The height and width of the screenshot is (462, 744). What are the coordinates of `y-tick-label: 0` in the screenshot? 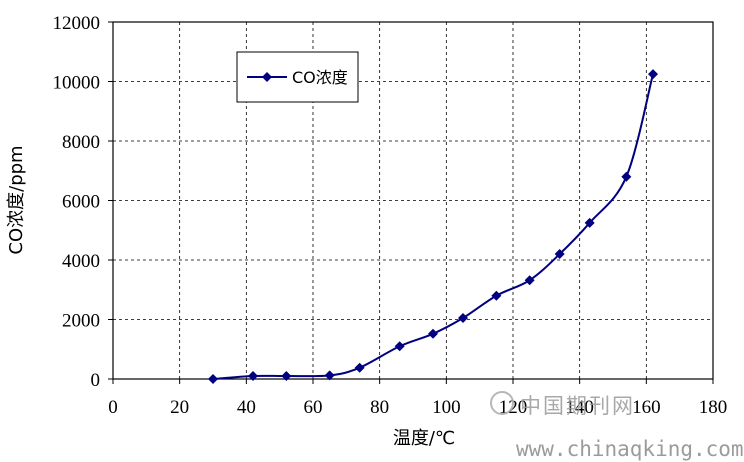 It's located at (96, 380).